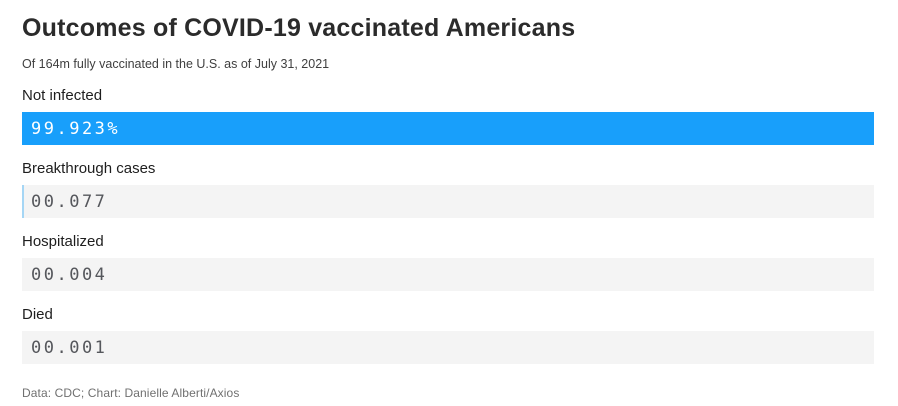 The width and height of the screenshot is (898, 406). I want to click on bar-row-breakthrough-cases: Breakthrough cases 00.077, so click(448, 189).